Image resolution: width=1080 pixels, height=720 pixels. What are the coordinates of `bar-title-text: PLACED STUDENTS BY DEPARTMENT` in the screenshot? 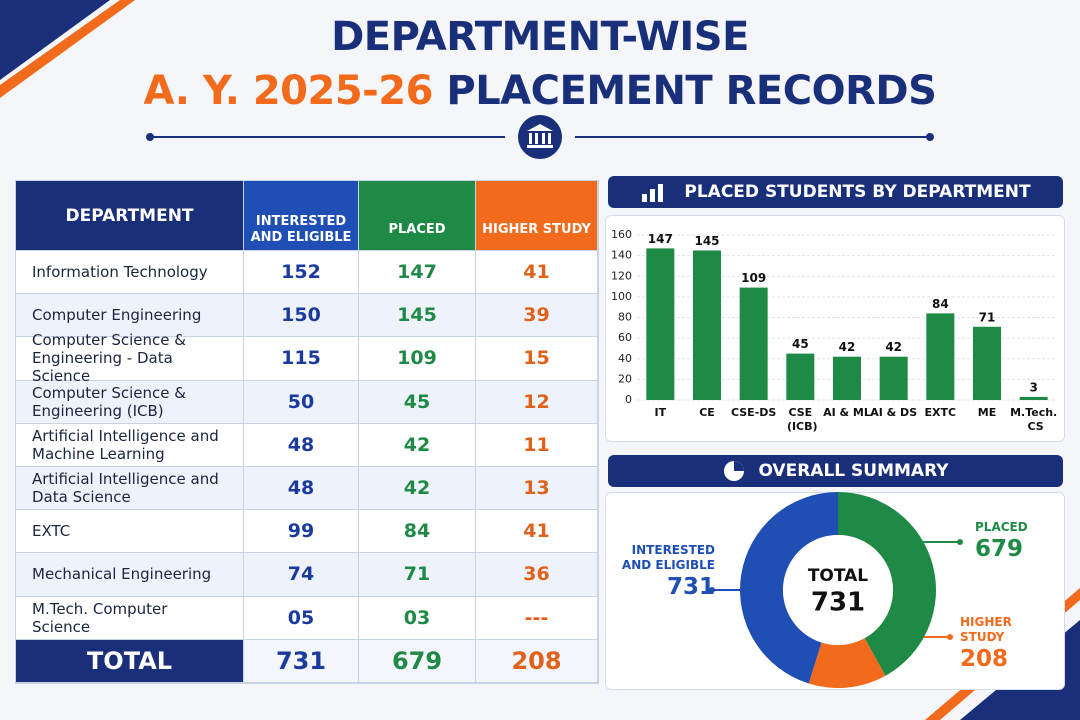 It's located at (857, 192).